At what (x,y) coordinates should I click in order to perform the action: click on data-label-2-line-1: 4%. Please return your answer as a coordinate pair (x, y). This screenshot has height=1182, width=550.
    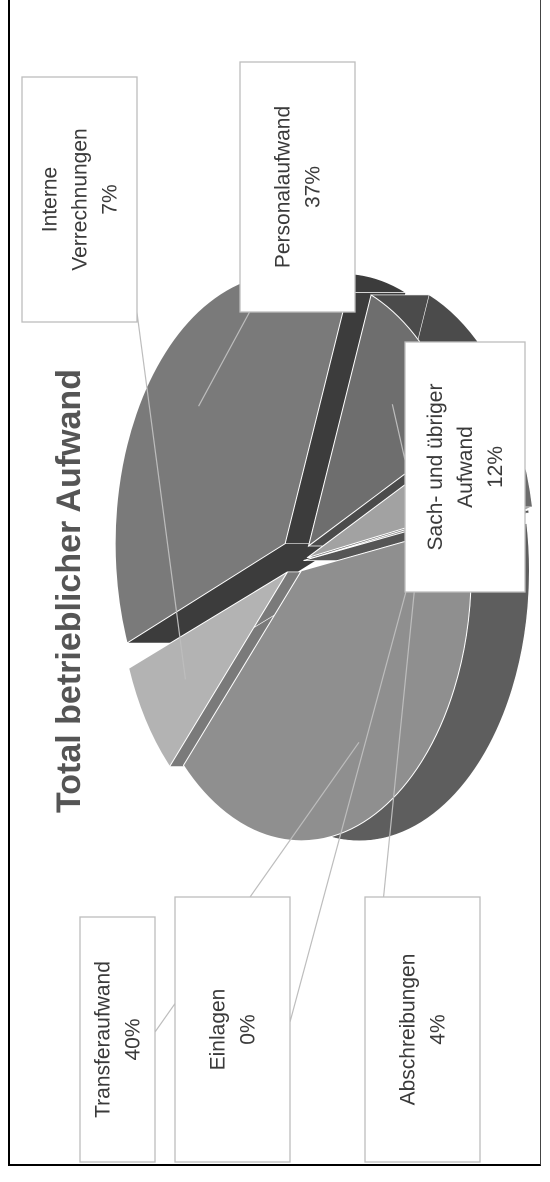
    Looking at the image, I should click on (438, 1029).